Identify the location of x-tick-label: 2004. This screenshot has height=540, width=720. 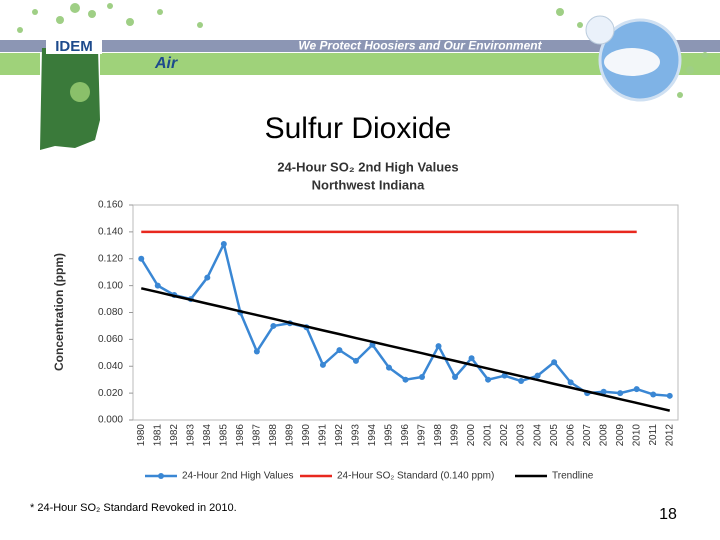
(537, 435).